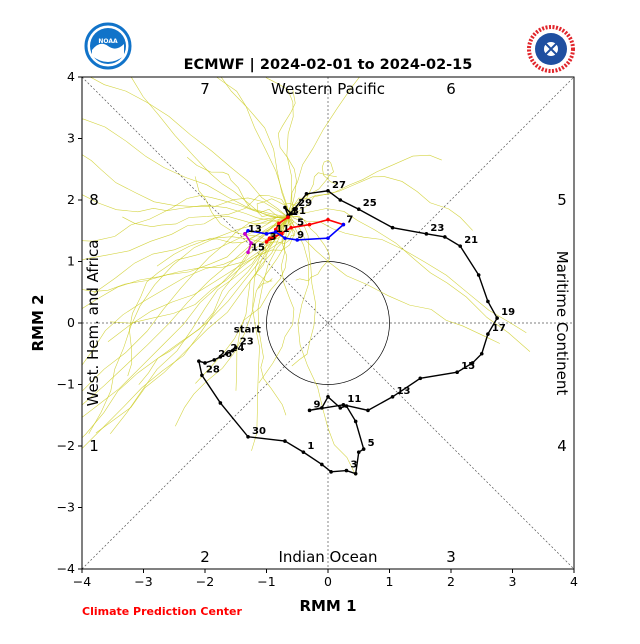 Image resolution: width=640 pixels, height=644 pixels. I want to click on x-tick-label: −3, so click(143, 581).